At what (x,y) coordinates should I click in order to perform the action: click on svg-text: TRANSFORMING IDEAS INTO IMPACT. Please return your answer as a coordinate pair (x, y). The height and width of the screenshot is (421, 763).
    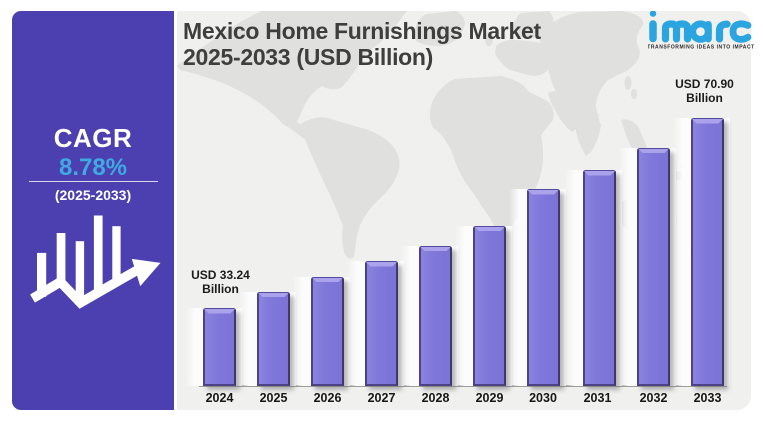
    Looking at the image, I should click on (701, 48).